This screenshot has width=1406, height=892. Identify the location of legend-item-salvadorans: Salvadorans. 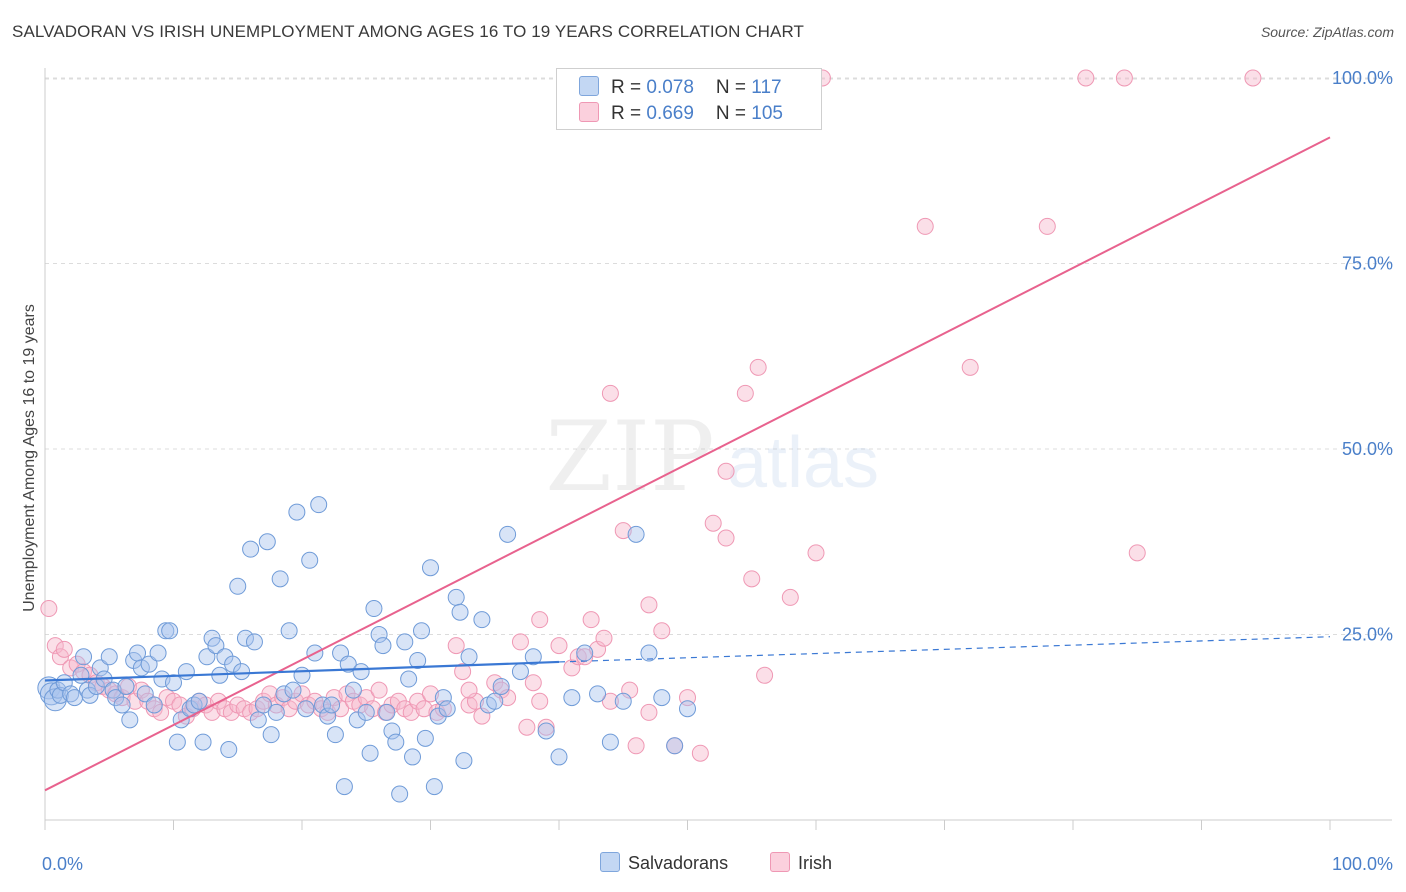
(664, 863).